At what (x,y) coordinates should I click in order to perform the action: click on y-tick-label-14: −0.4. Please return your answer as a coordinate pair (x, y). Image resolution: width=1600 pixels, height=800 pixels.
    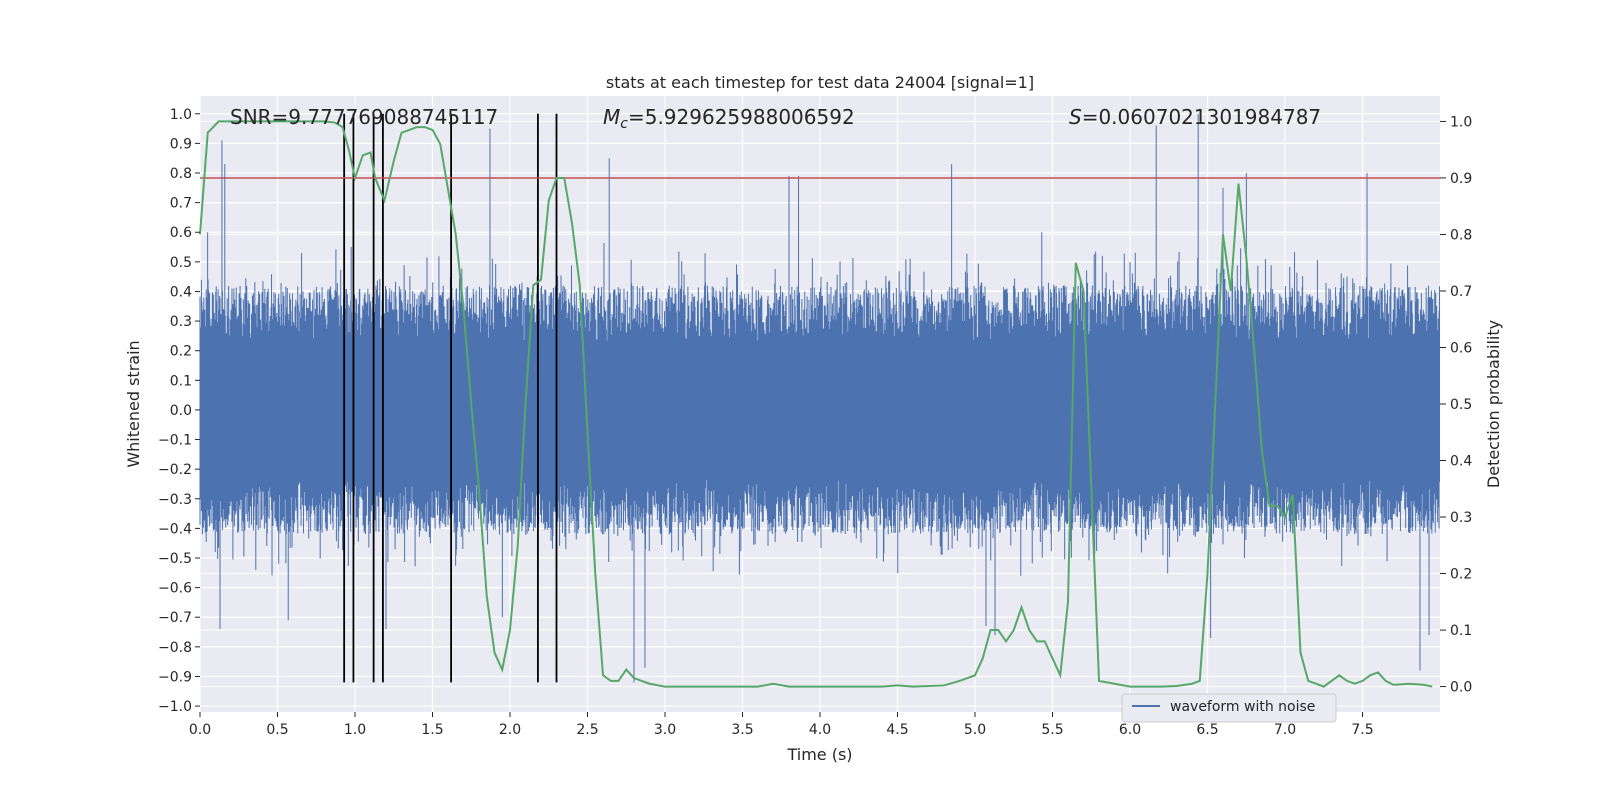
    Looking at the image, I should click on (175, 529).